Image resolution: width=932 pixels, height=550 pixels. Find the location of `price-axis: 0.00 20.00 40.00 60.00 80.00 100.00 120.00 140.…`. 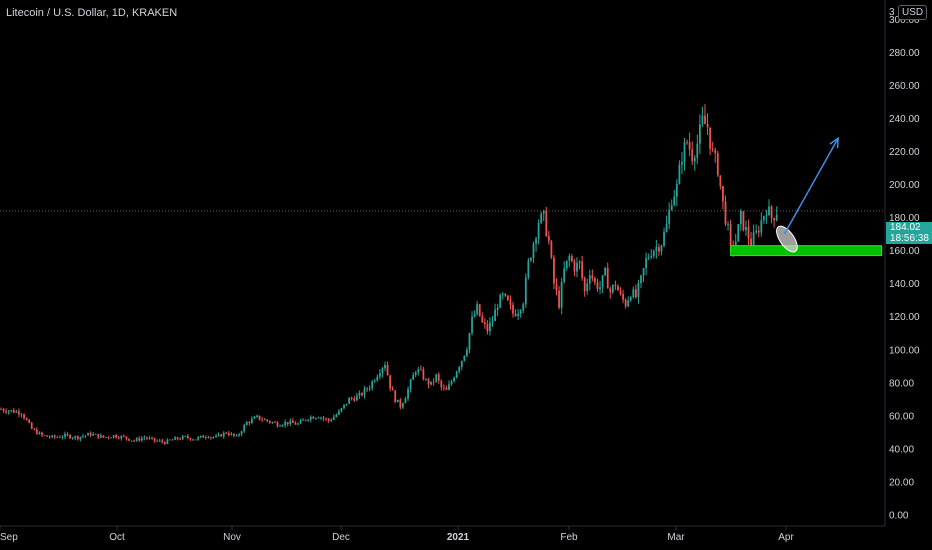

price-axis: 0.00 20.00 40.00 60.00 80.00 100.00 120.00 140.… is located at coordinates (904, 268).